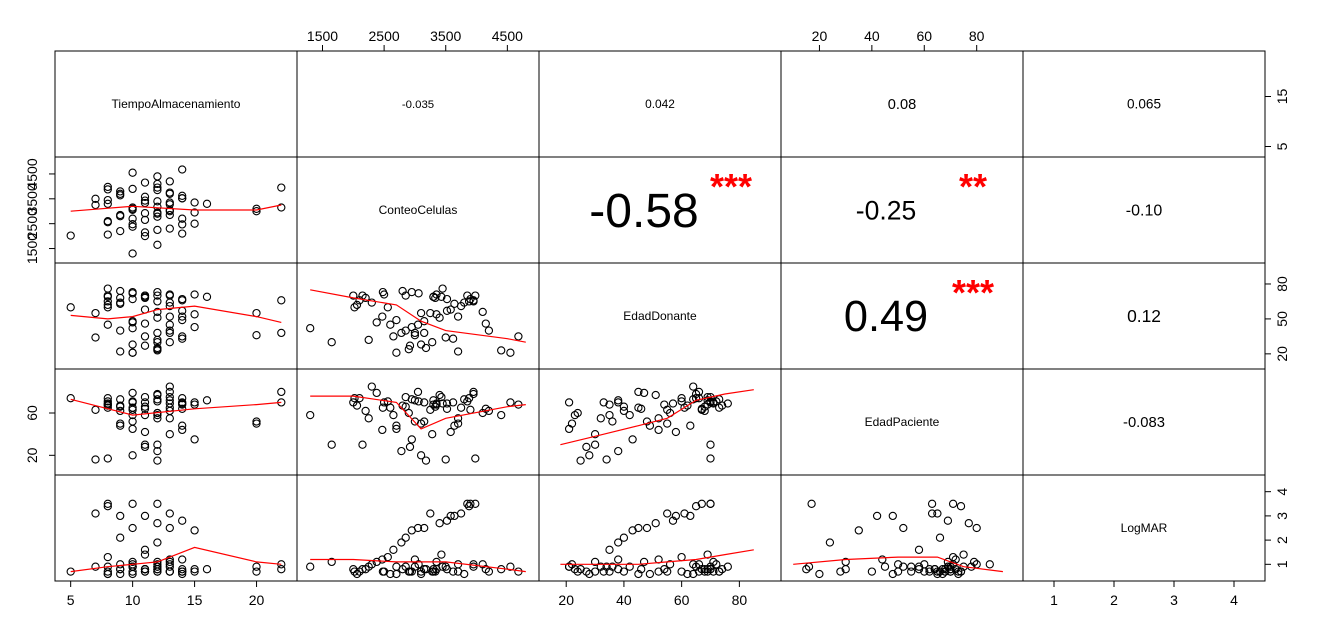 This screenshot has width=1323, height=628. What do you see at coordinates (507, 36) in the screenshot?
I see `tick-label-top-1-3: 4500` at bounding box center [507, 36].